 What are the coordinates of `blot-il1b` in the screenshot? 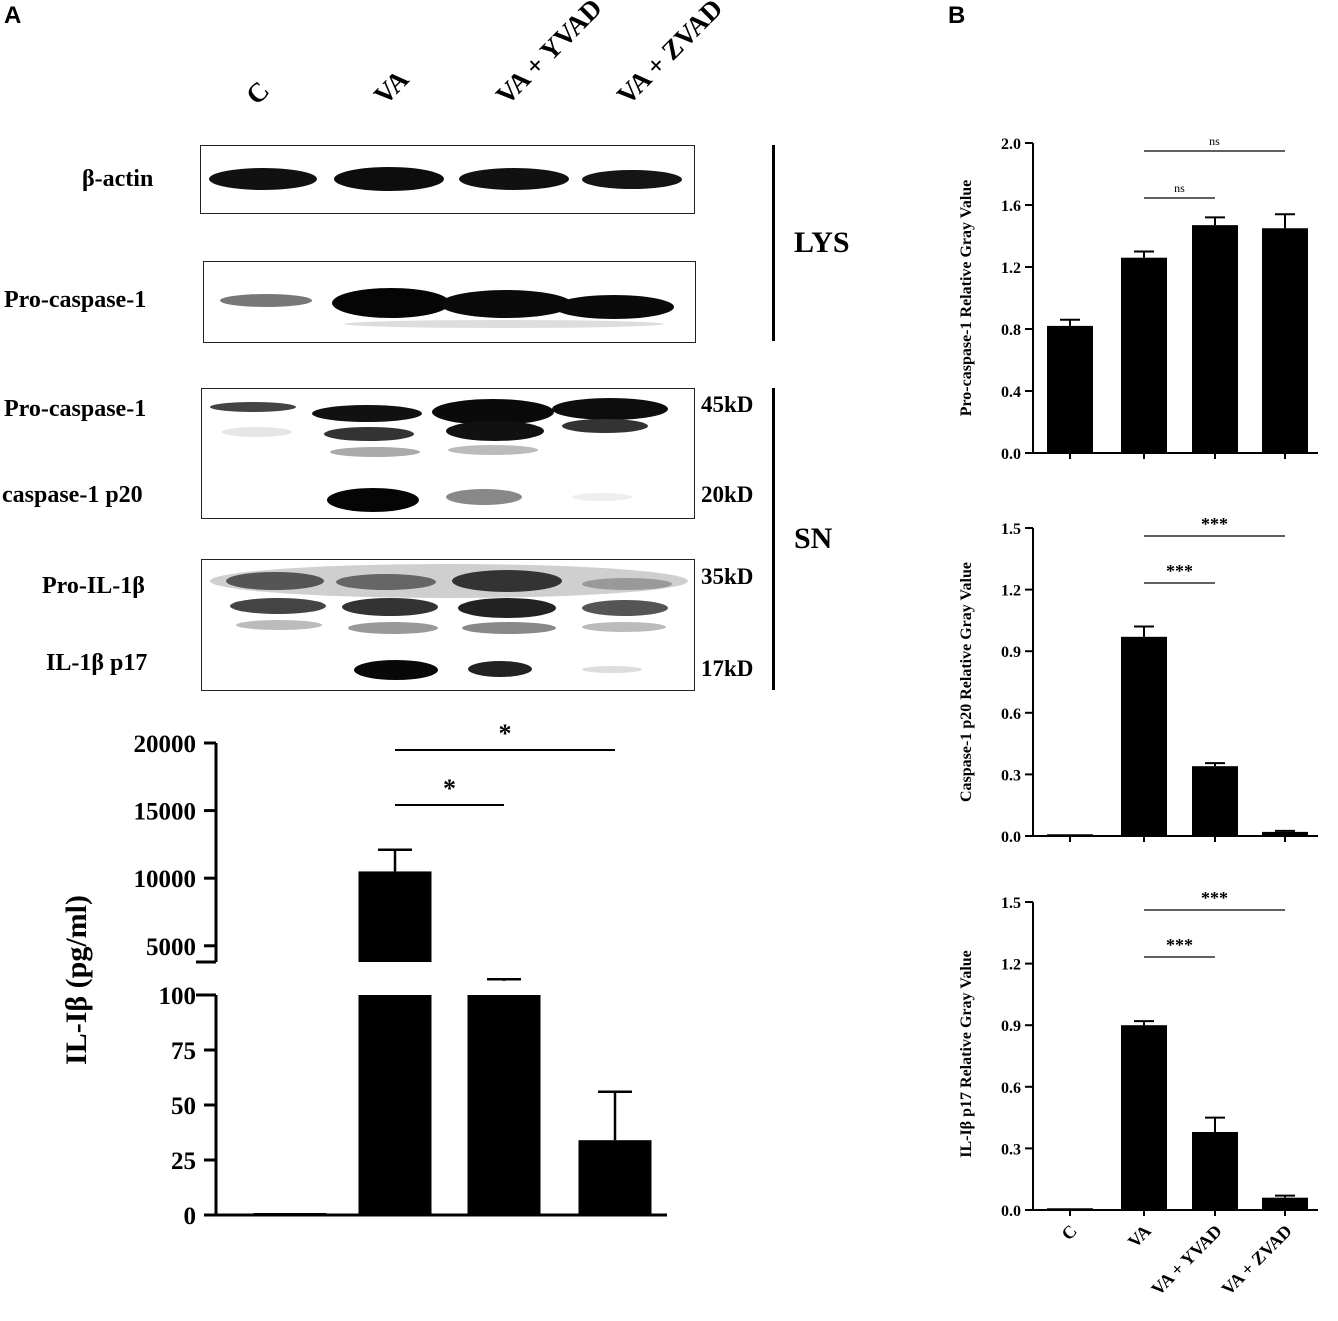 It's located at (448, 625).